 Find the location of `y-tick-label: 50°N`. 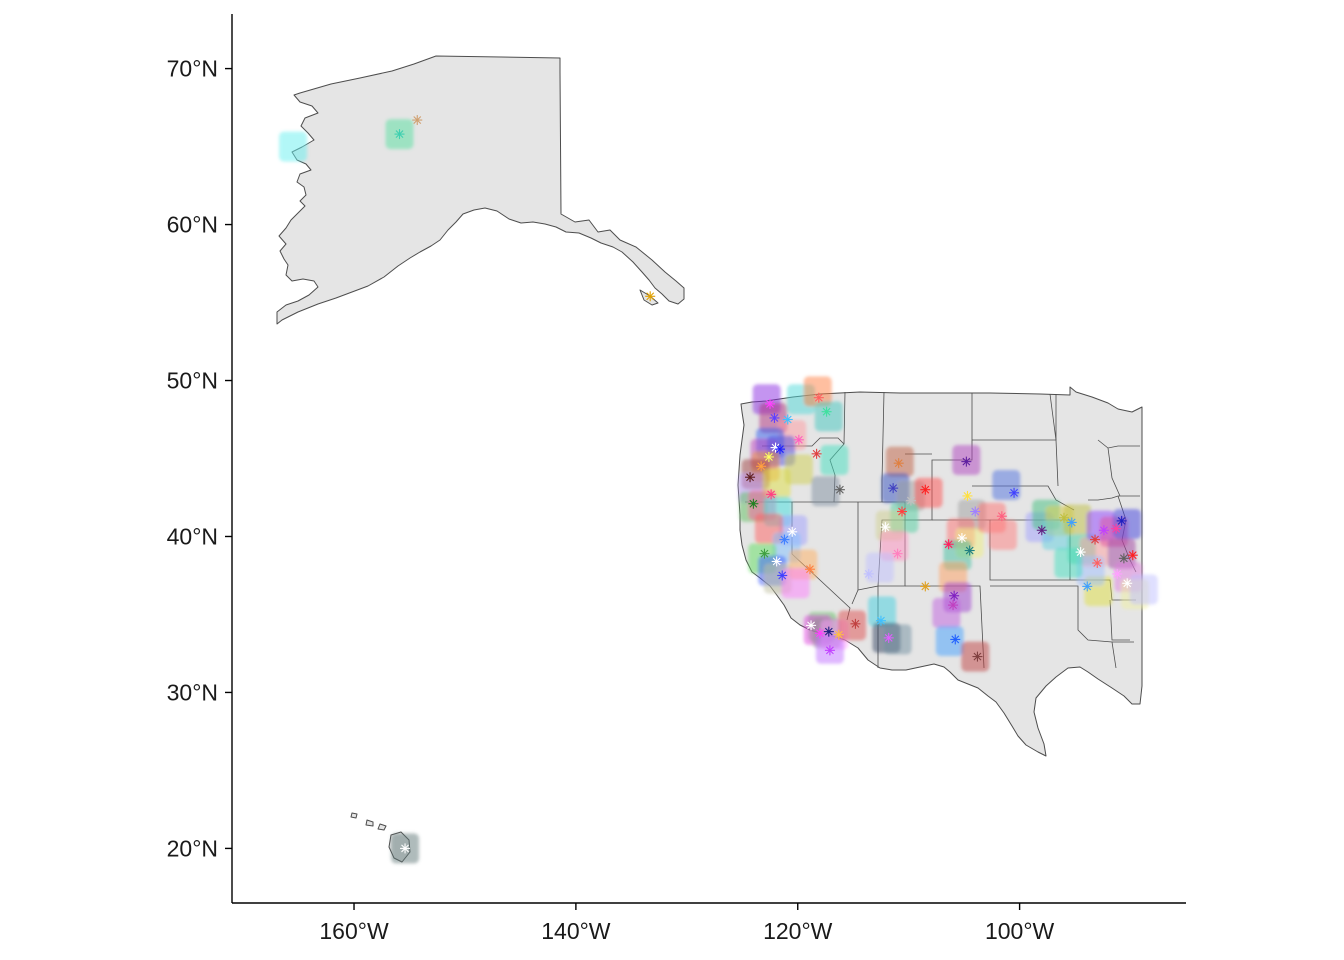

y-tick-label: 50°N is located at coordinates (192, 381).